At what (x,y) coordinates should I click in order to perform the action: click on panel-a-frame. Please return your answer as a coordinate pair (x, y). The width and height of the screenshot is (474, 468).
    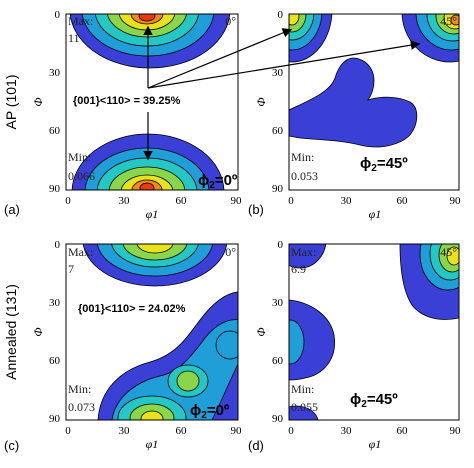
    Looking at the image, I should click on (152, 102).